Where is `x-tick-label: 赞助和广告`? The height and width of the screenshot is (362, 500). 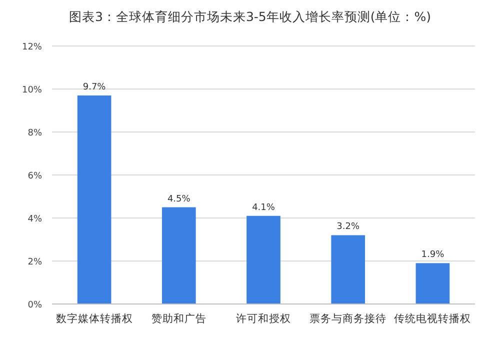
x-tick-label: 赞助和广告 is located at coordinates (178, 318).